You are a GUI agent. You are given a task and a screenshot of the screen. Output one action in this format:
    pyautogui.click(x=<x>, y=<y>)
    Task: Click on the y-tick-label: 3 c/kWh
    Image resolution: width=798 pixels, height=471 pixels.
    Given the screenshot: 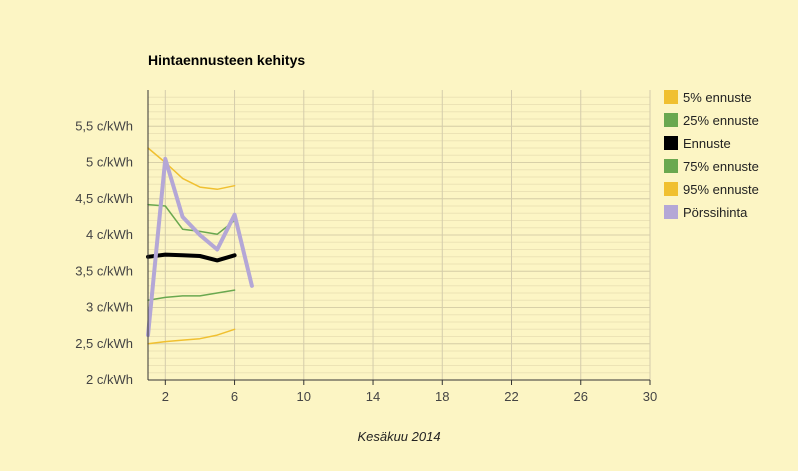 What is the action you would take?
    pyautogui.click(x=109, y=307)
    